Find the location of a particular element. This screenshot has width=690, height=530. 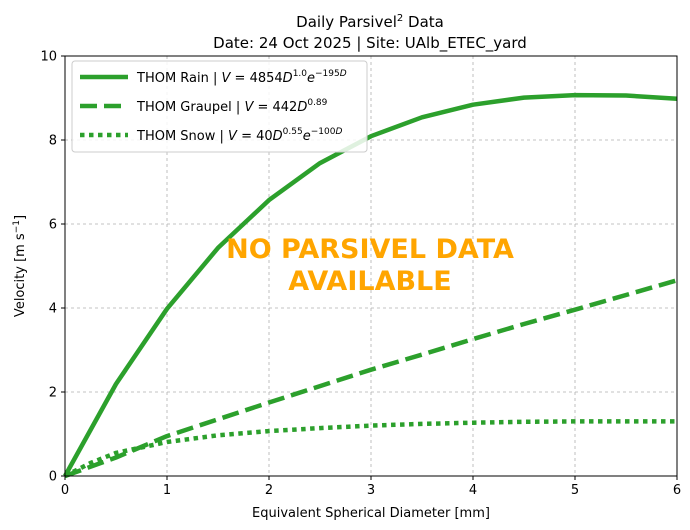

y-axis-label: Velocity [m s−1] is located at coordinates (20, 266).